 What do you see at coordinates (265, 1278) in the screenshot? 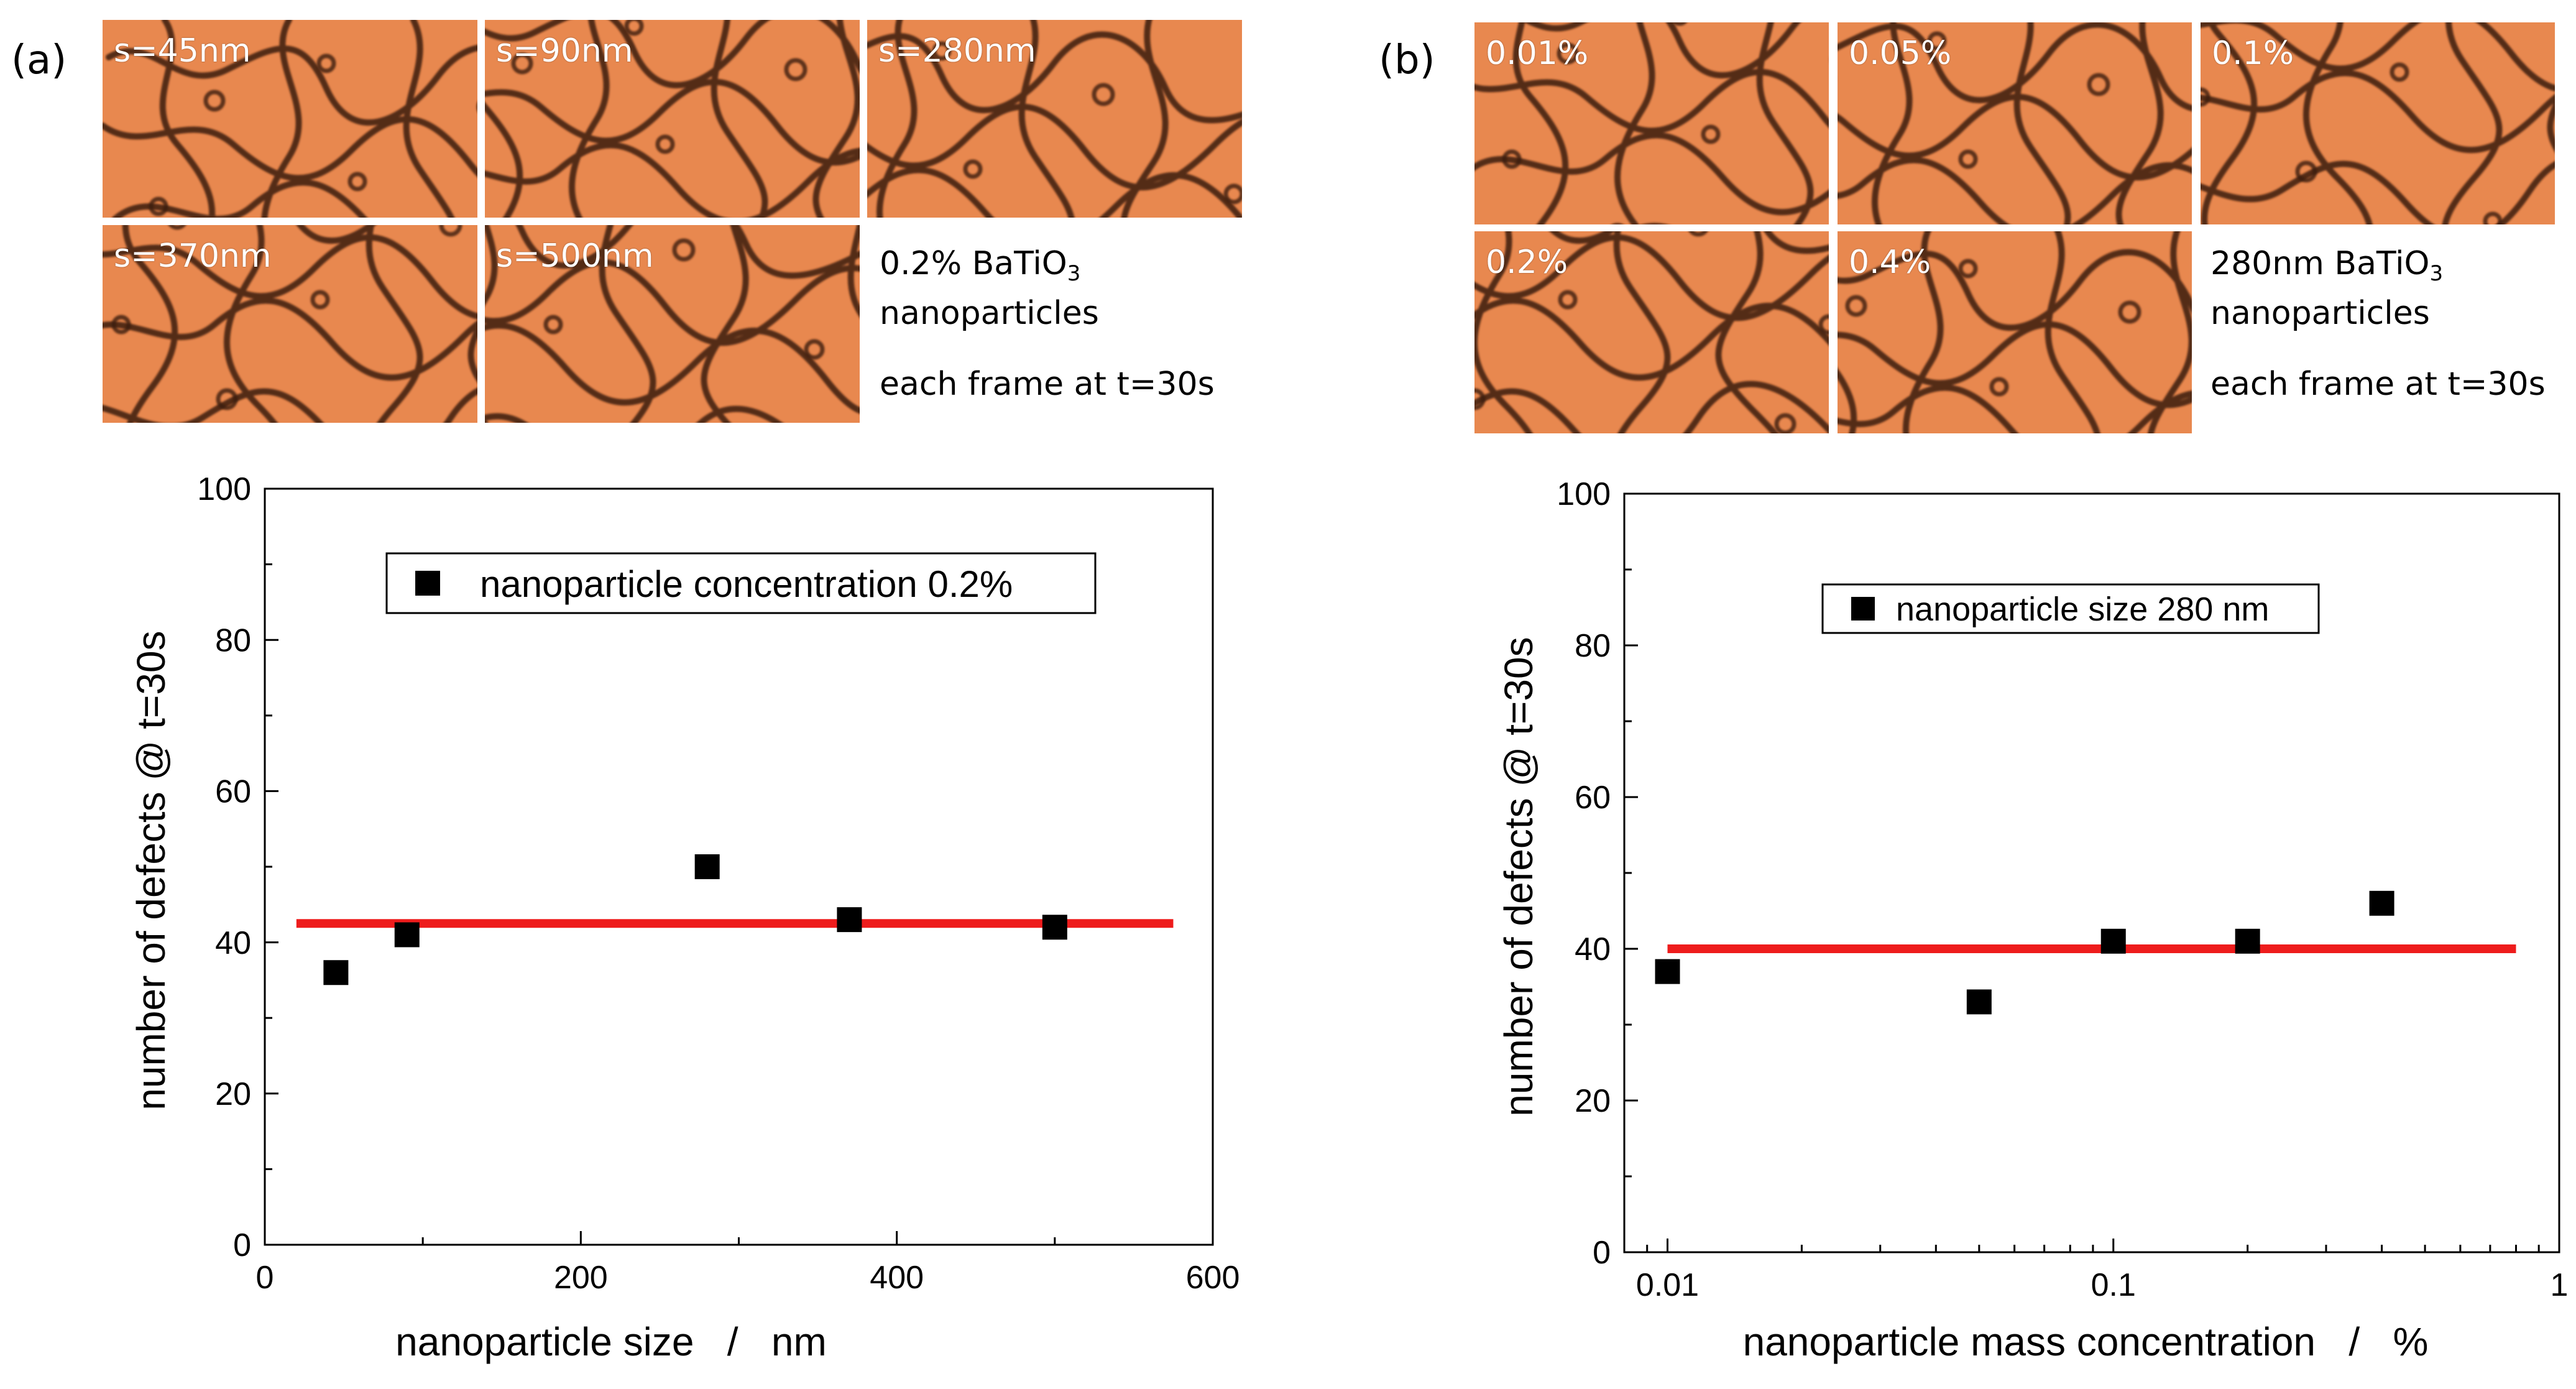
I see `x-tick-label: 0` at bounding box center [265, 1278].